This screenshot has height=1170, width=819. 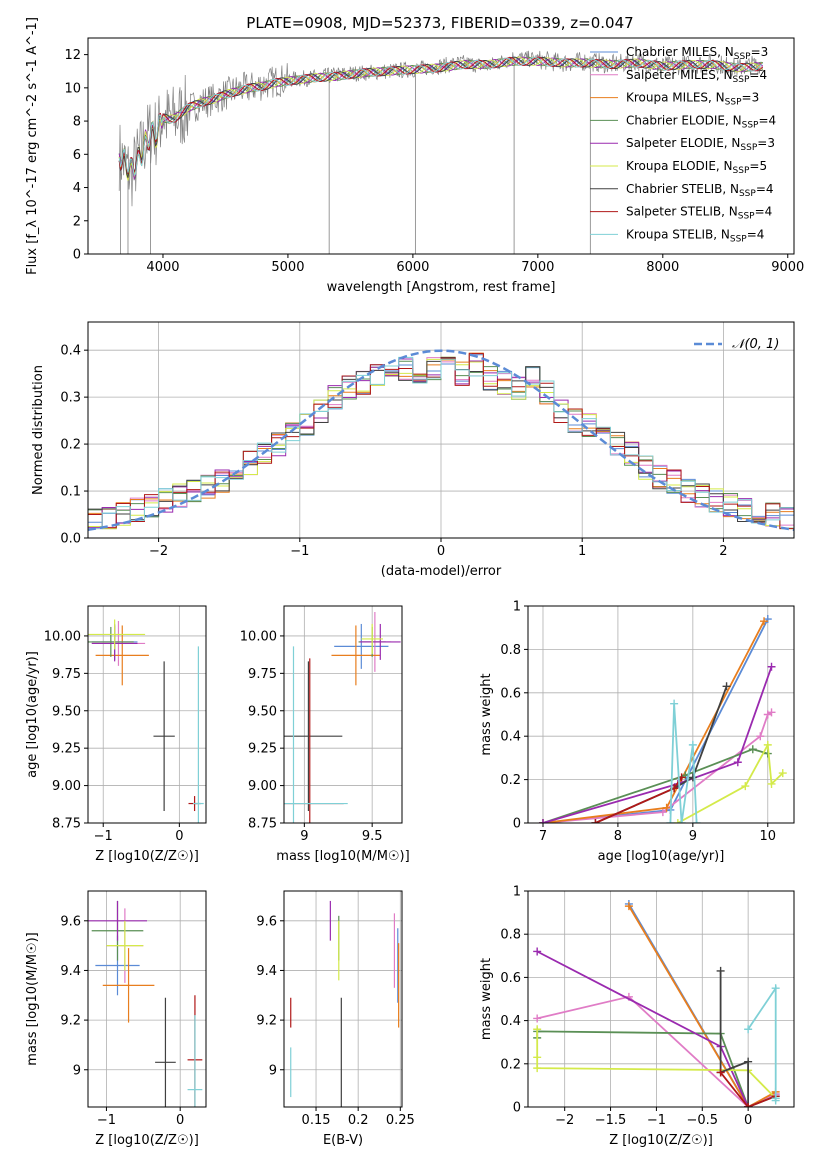 I want to click on panel-mass_vs_ebv: 0.15 0.2 0.25 9 9.2 9.4 9.6 E(B-V), so click(x=335, y=1019).